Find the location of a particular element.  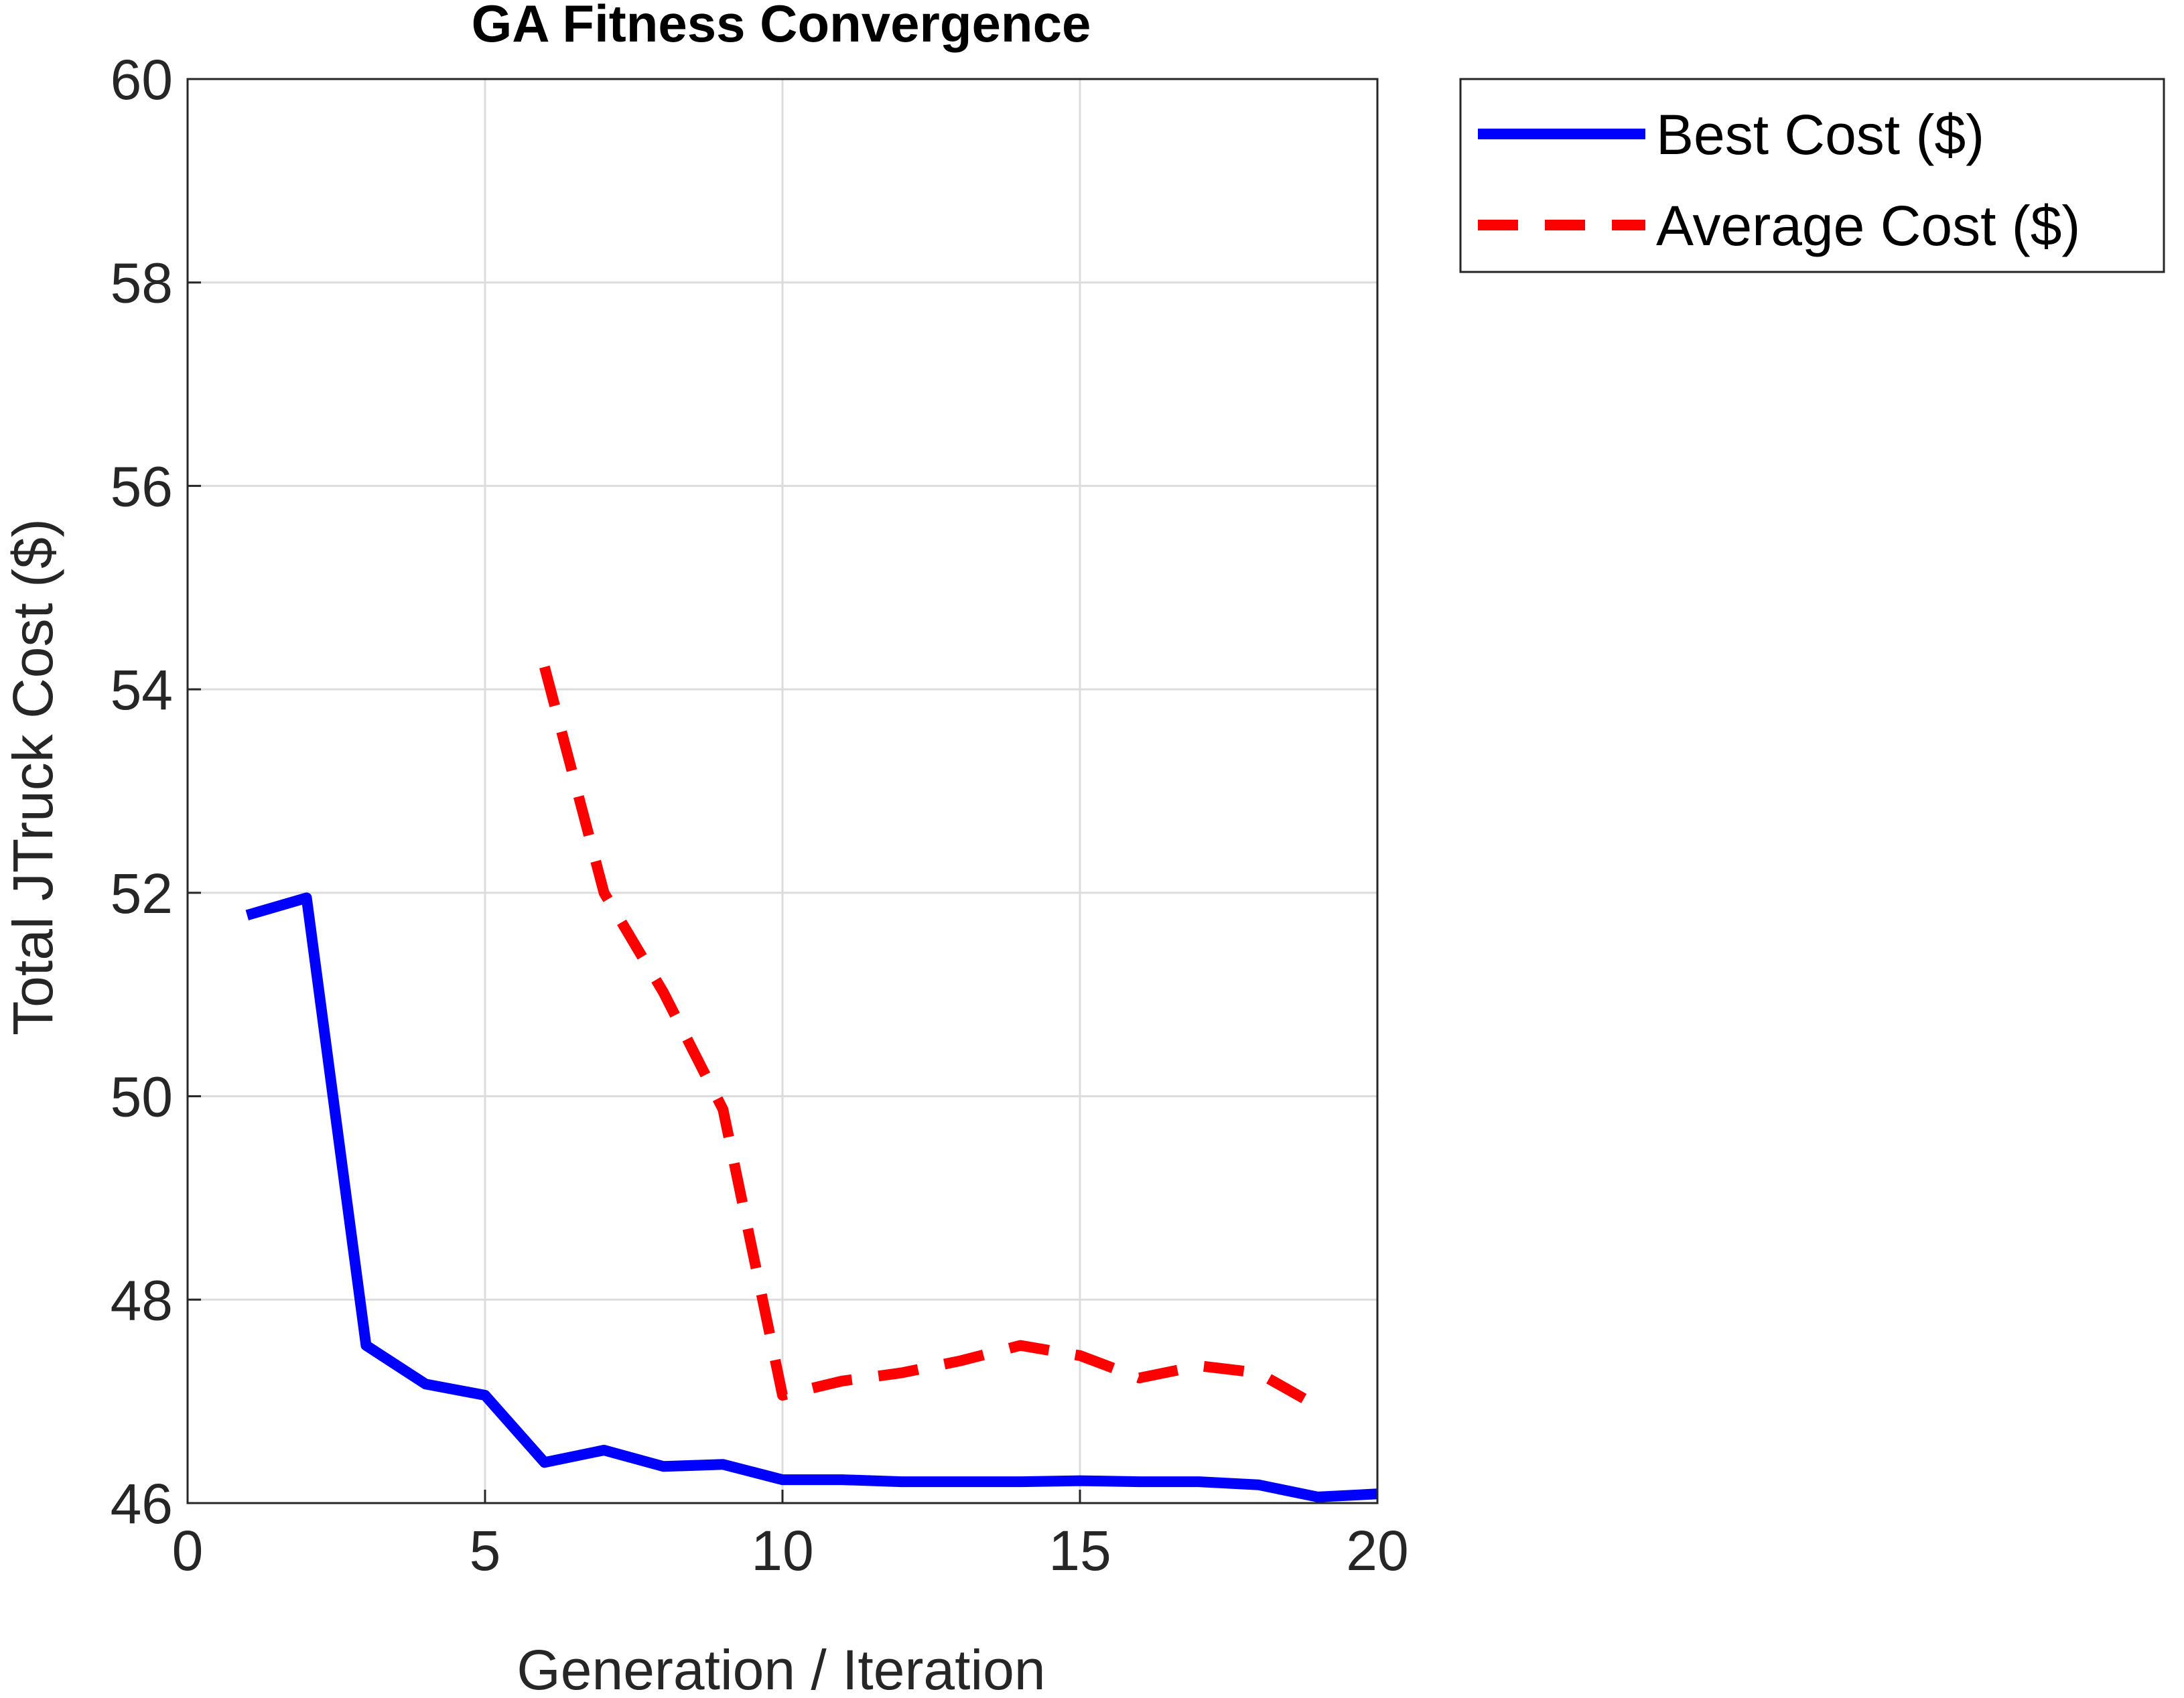

legend-box is located at coordinates (1812, 175).